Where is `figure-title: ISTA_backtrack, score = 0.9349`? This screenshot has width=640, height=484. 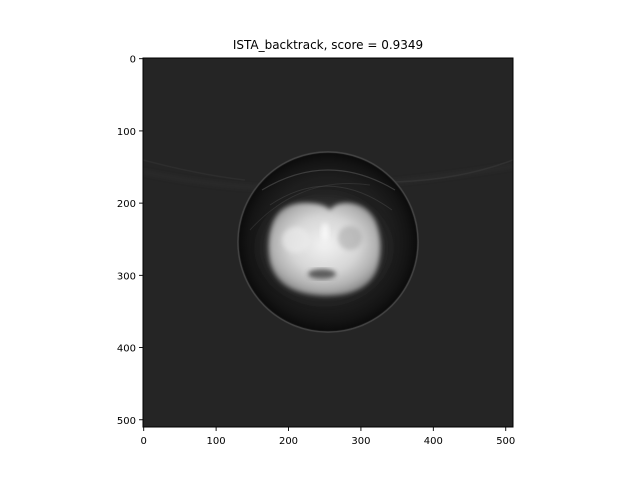 figure-title: ISTA_backtrack, score = 0.9349 is located at coordinates (328, 45).